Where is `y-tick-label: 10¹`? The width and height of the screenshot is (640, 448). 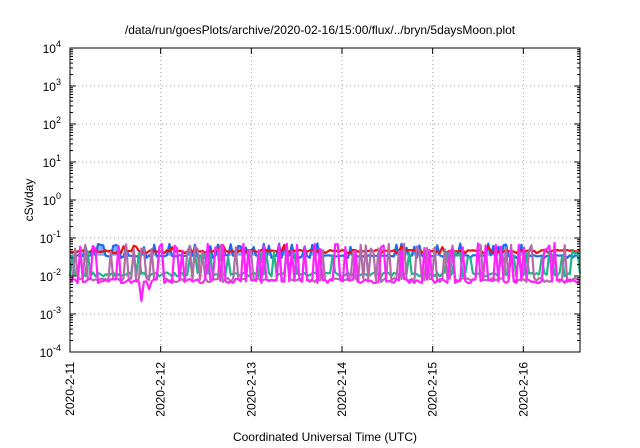 y-tick-label: 10¹ is located at coordinates (52, 161).